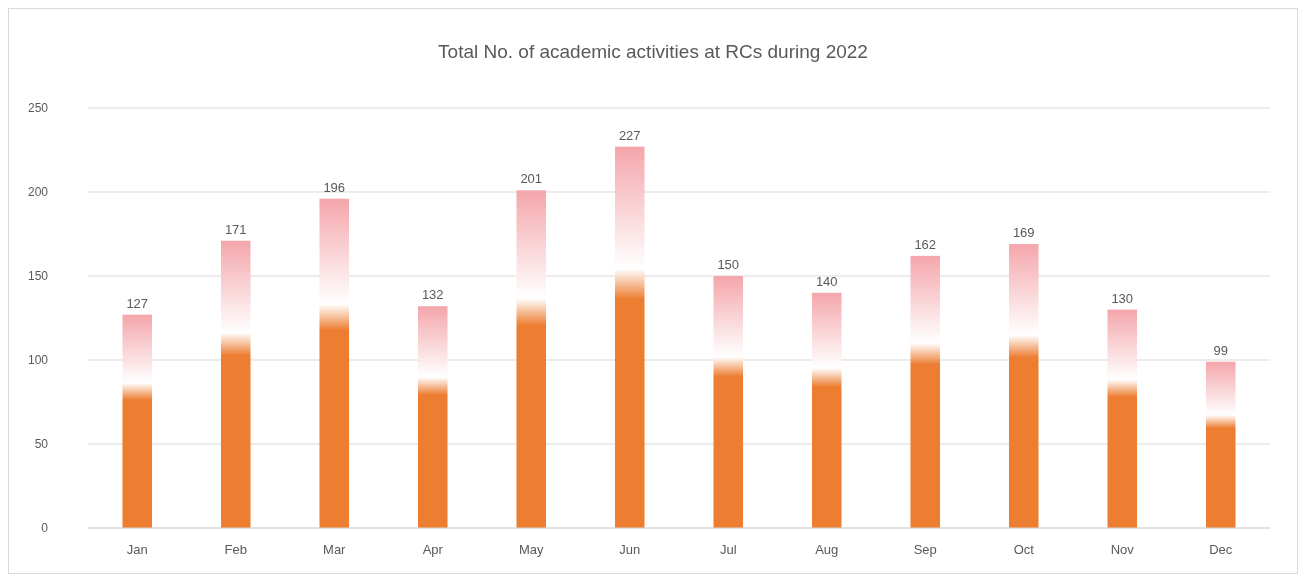 This screenshot has width=1306, height=582. Describe the element at coordinates (630, 549) in the screenshot. I see `x-tick-label: Jun` at that location.